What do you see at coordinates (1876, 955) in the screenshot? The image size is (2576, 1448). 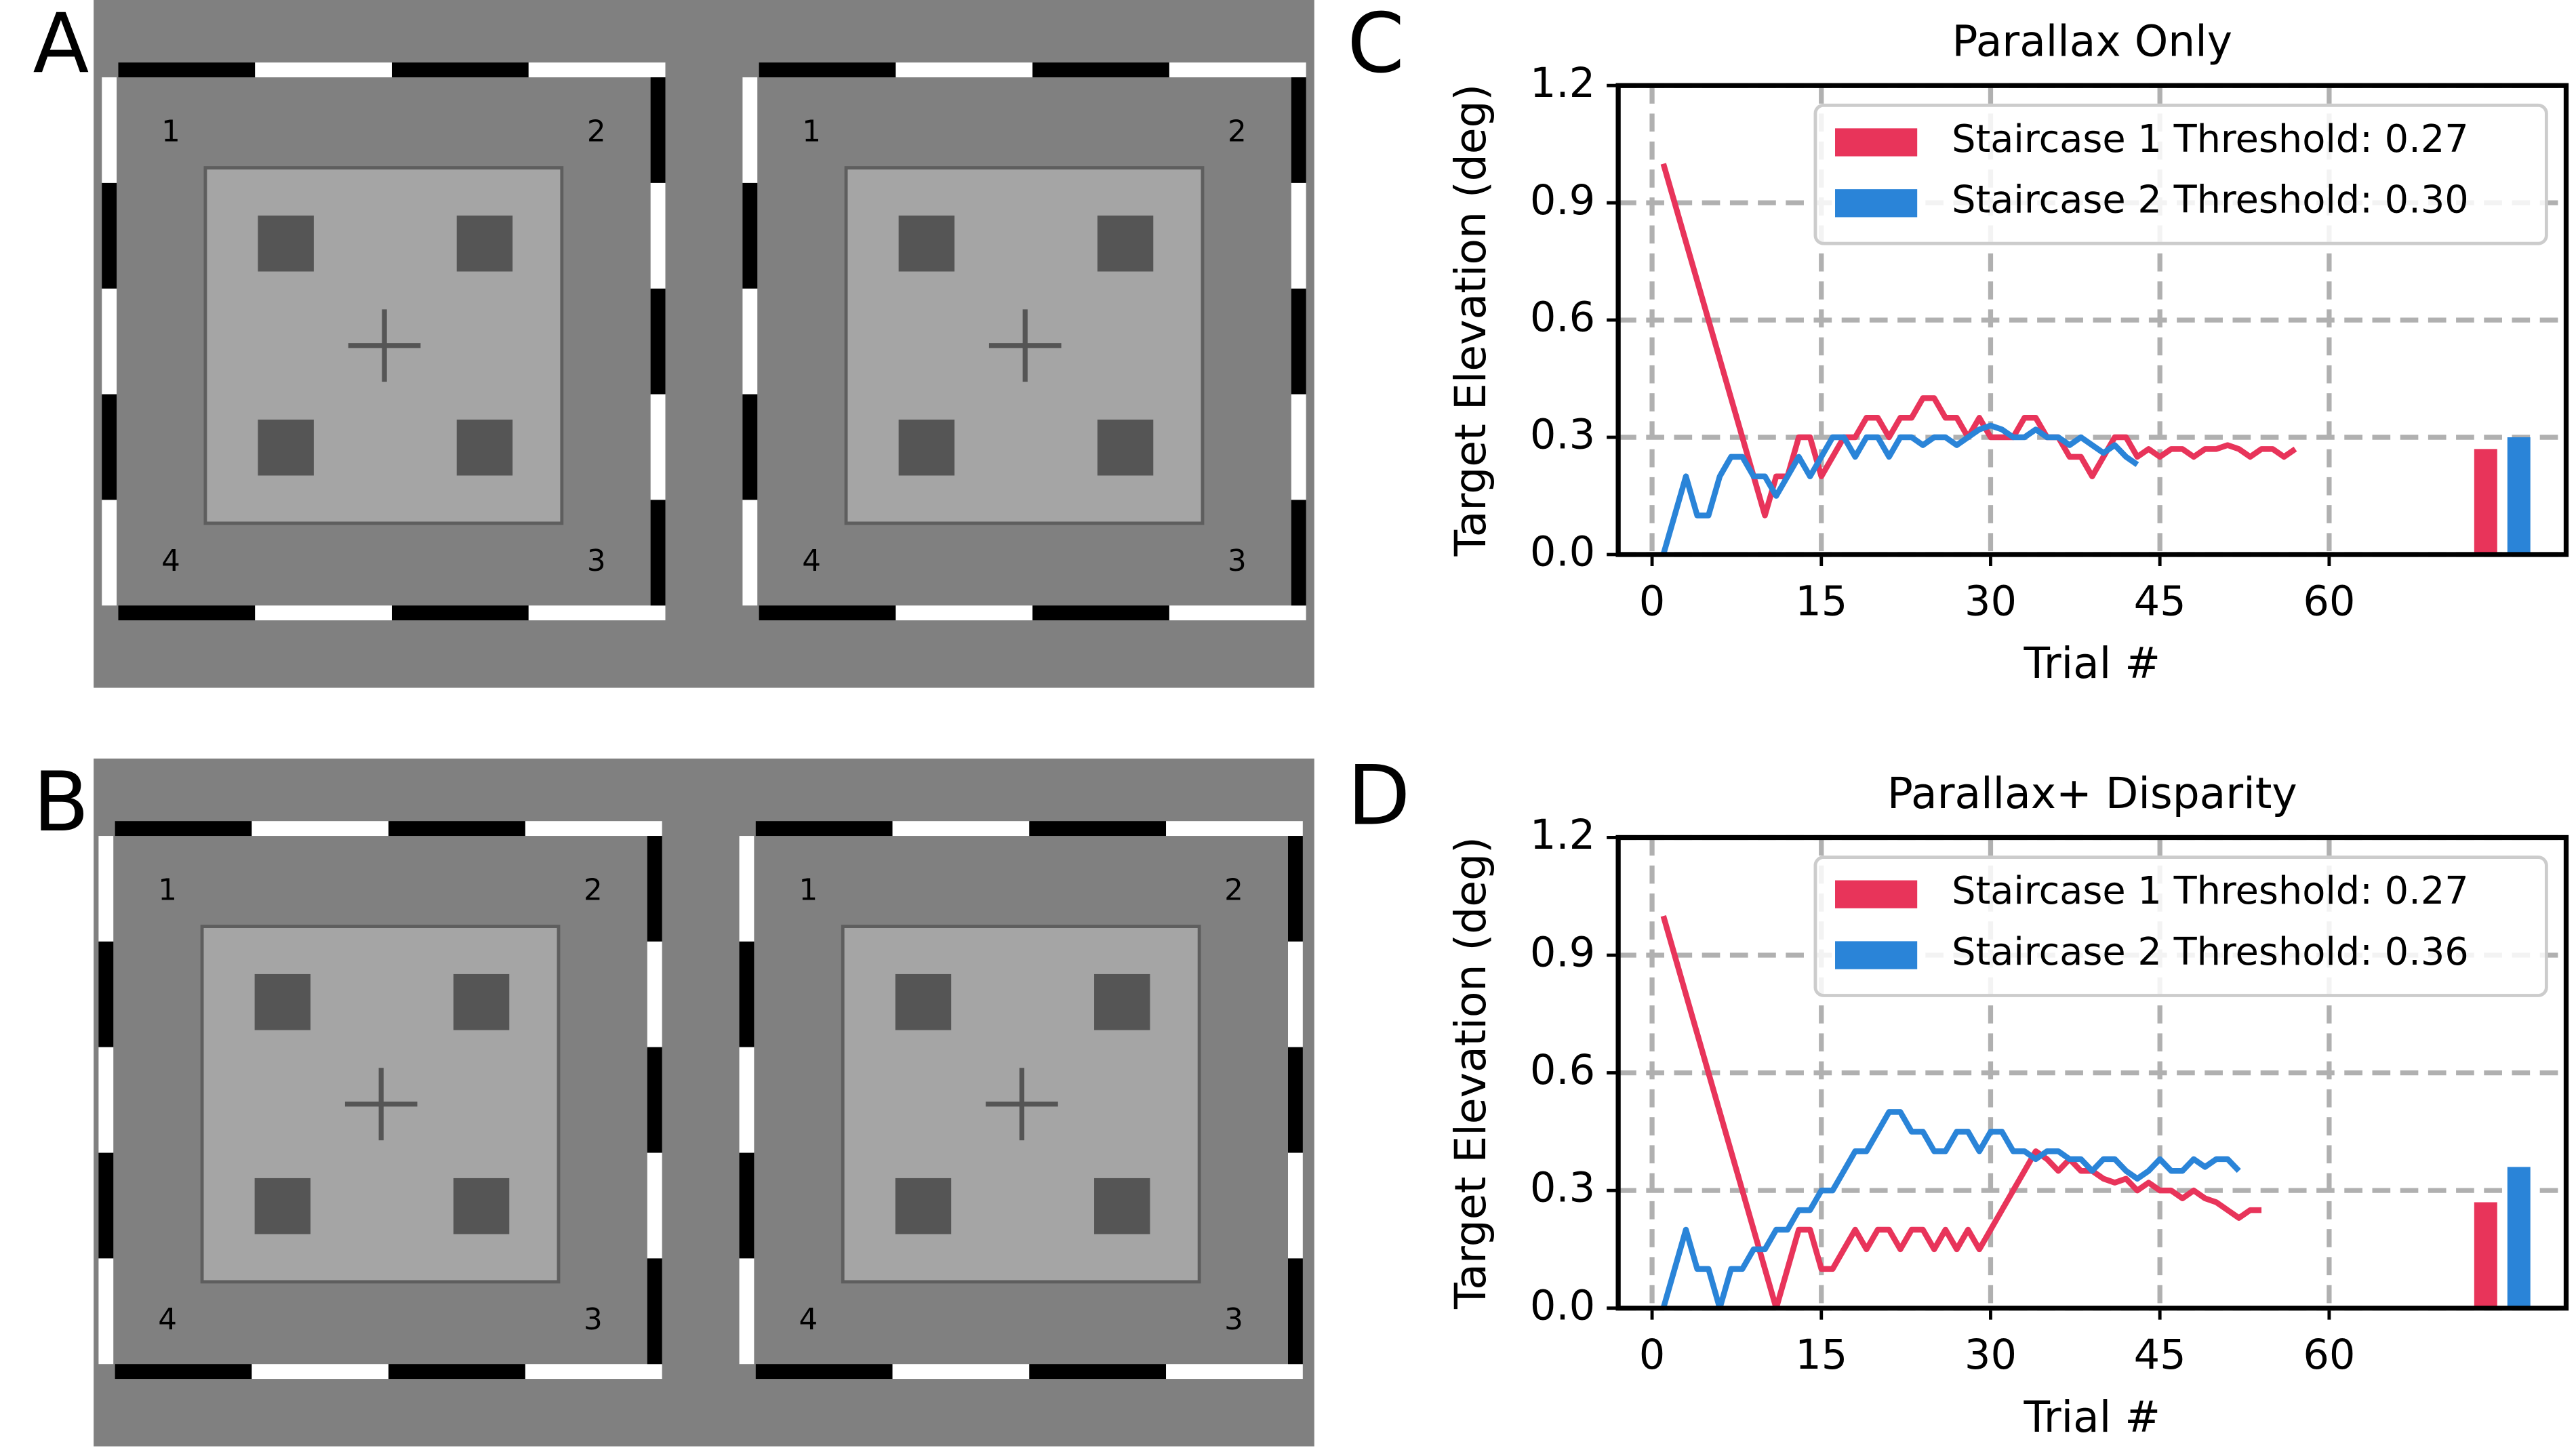 I see `legend-swatch` at bounding box center [1876, 955].